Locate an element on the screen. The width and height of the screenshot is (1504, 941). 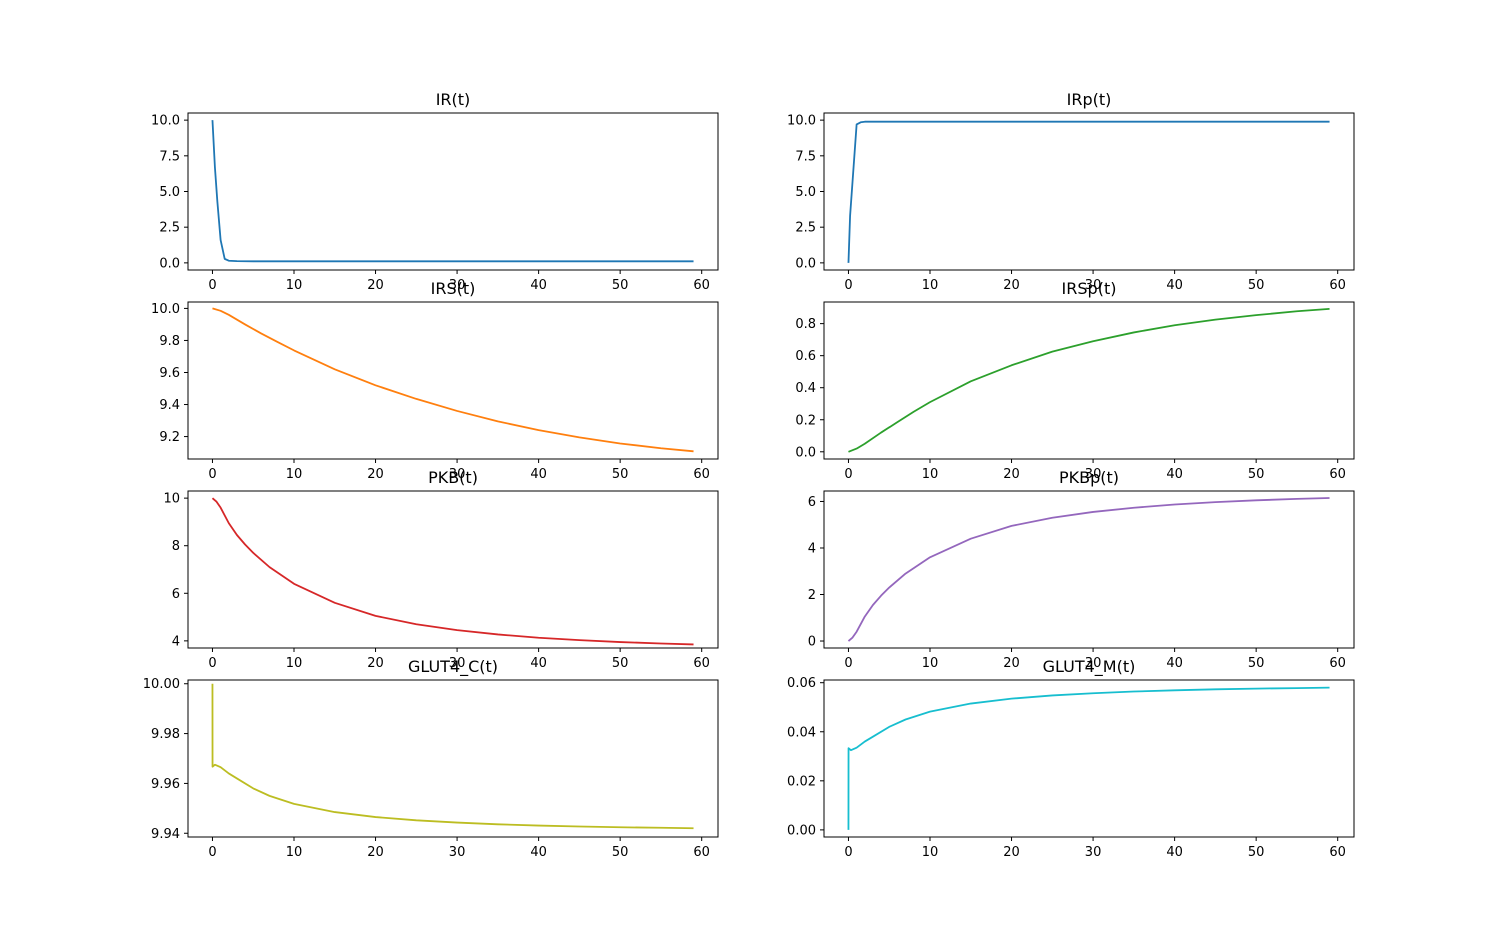
subplot-7: GLUT4_C(t) 0 10 20 30 40 50 60 9.94 9.96 9.98 10.00 is located at coordinates (431, 758).